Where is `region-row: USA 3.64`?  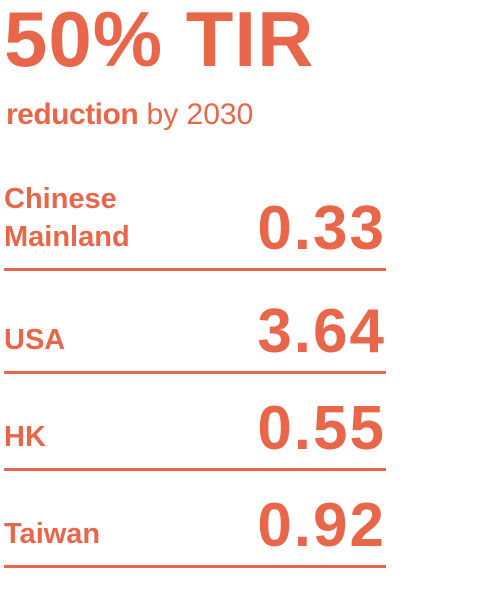
region-row: USA 3.64 is located at coordinates (195, 337).